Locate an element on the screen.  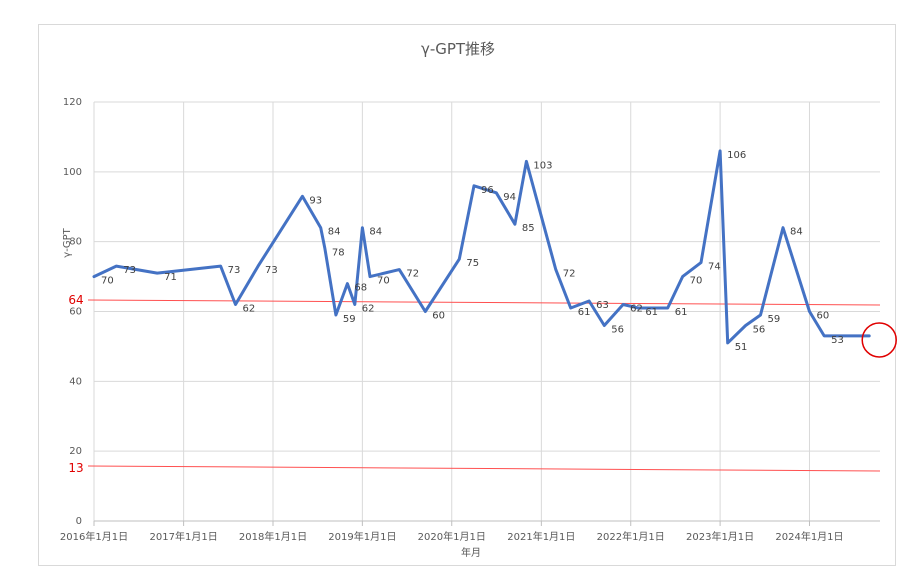
y-tick-label: 40 is located at coordinates (75, 381).